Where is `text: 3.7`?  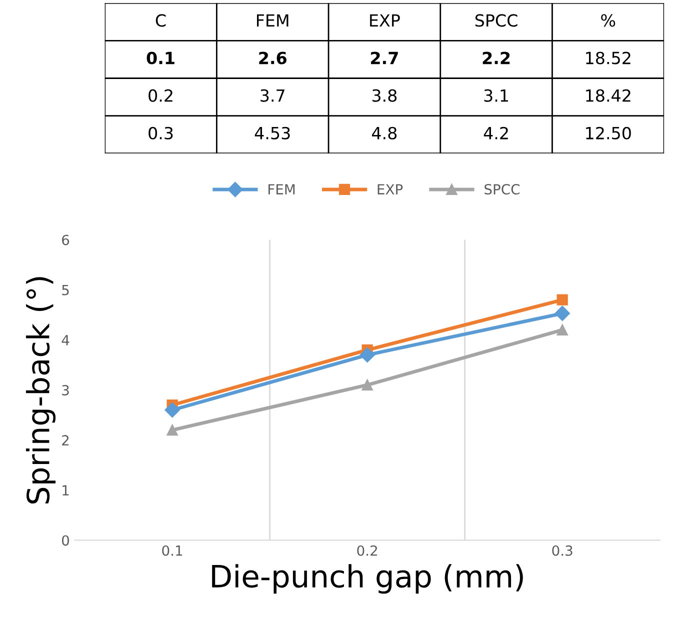
text: 3.7 is located at coordinates (272, 95).